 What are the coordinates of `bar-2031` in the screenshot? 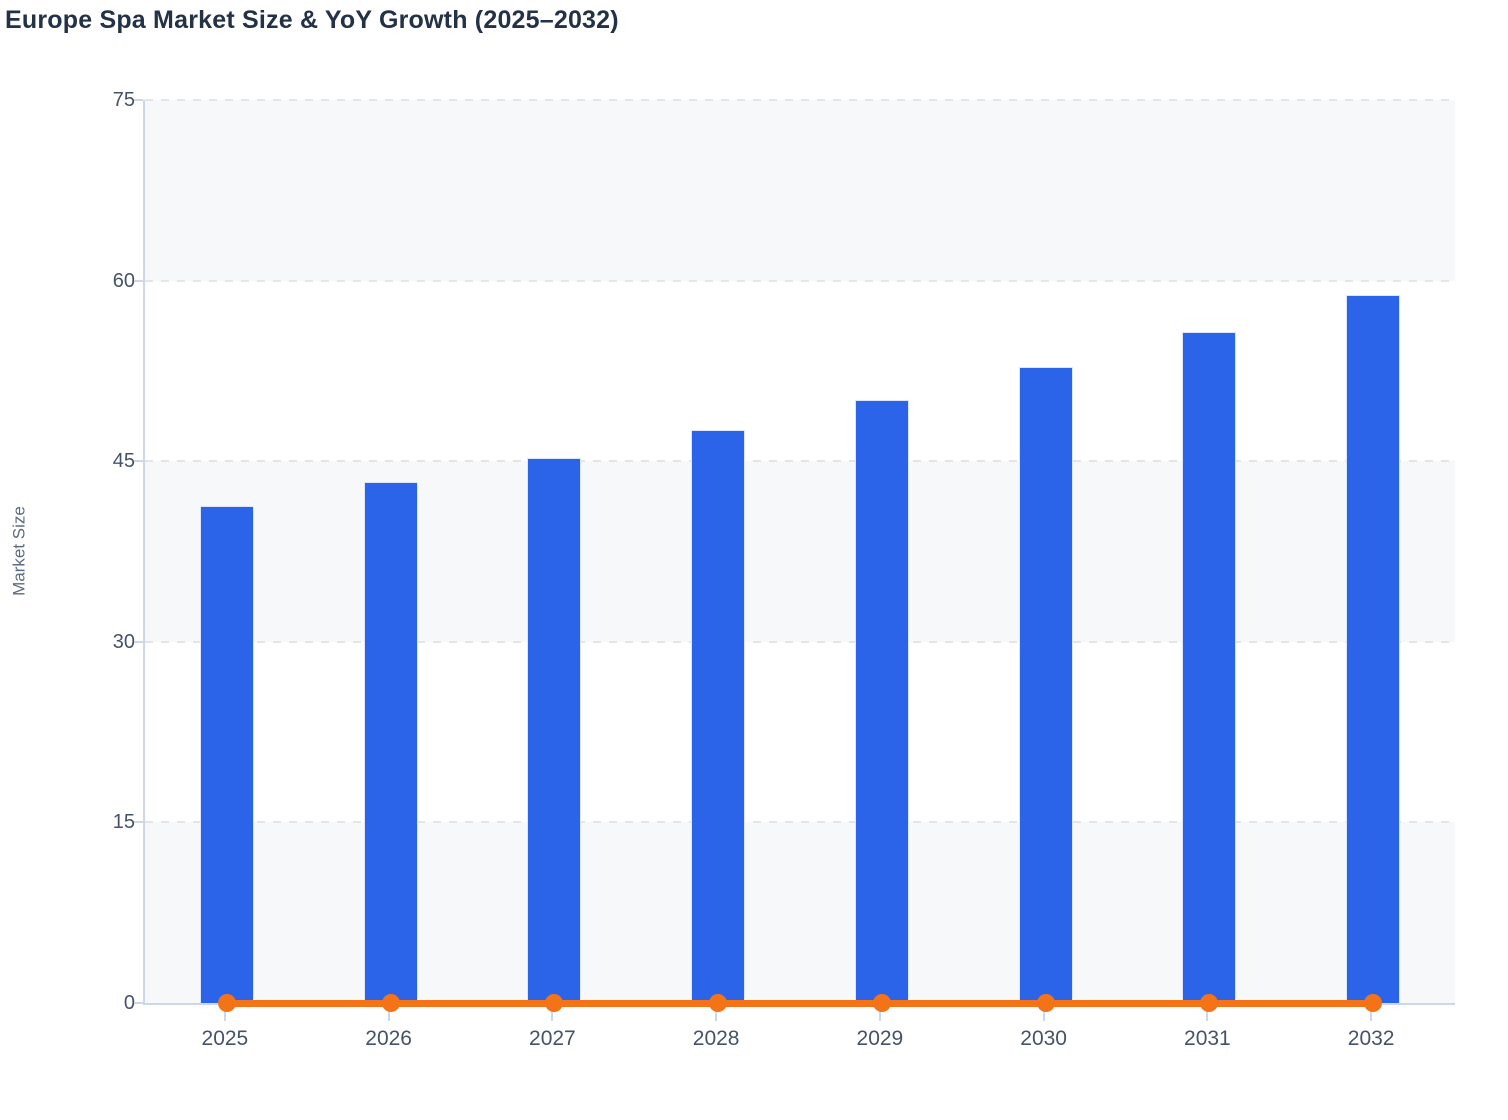 It's located at (1209, 667).